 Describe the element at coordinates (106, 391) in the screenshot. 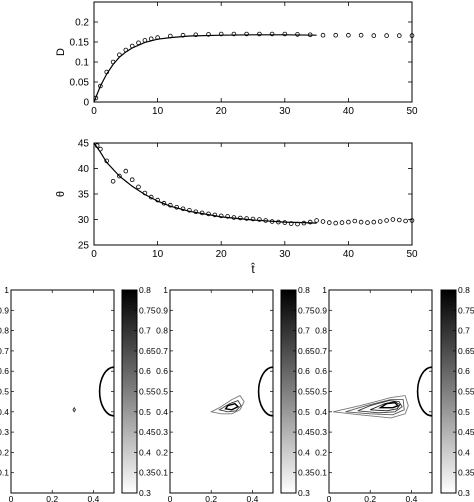

I see `boundary-curve` at that location.